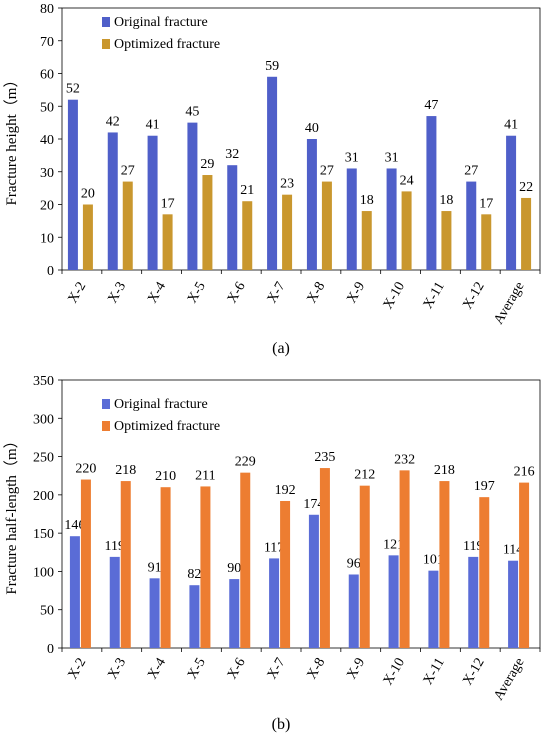  What do you see at coordinates (524, 565) in the screenshot?
I see `bar-series-2-average` at bounding box center [524, 565].